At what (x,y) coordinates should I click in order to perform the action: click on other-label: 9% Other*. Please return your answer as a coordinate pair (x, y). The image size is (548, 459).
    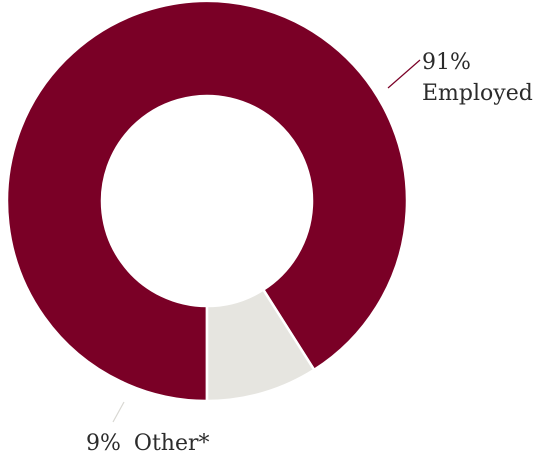
    Looking at the image, I should click on (148, 443).